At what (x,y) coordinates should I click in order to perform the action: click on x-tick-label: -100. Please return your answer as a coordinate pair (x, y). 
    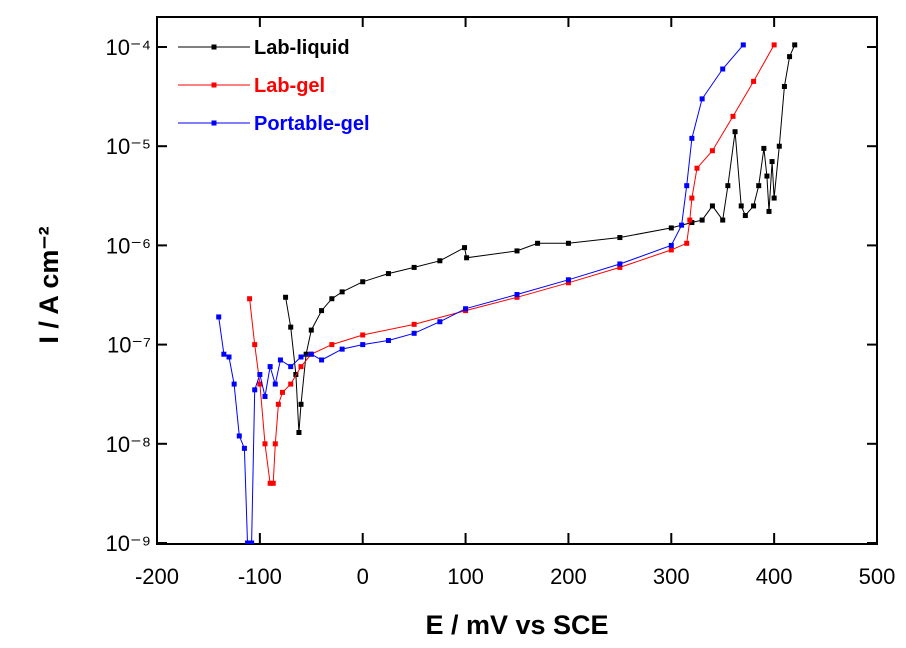
    Looking at the image, I should click on (260, 576).